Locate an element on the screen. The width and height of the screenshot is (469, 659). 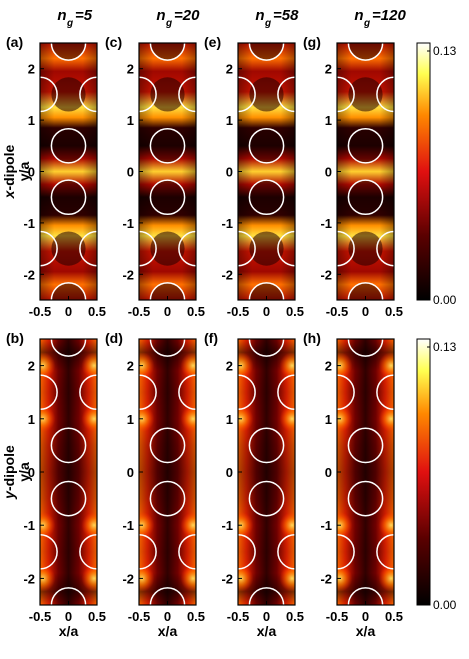
panel-label: (h) is located at coordinates (312, 338).